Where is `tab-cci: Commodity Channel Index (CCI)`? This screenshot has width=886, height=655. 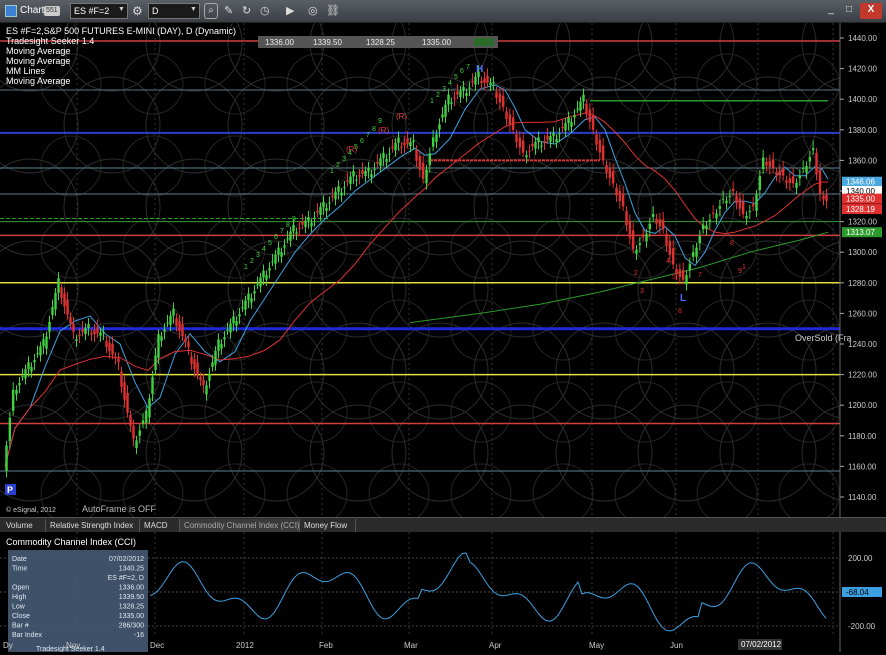
tab-cci: Commodity Channel Index (CCI) is located at coordinates (240, 525).